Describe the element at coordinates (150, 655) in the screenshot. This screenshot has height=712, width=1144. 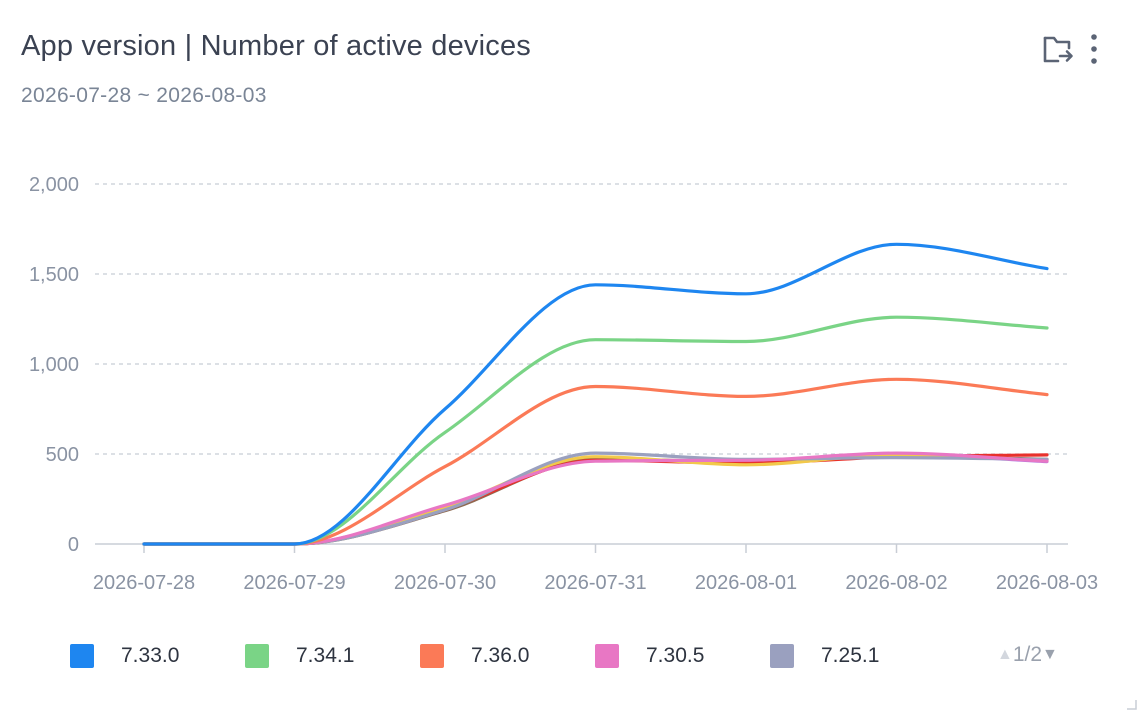
I see `legend-label: 7.33.0` at that location.